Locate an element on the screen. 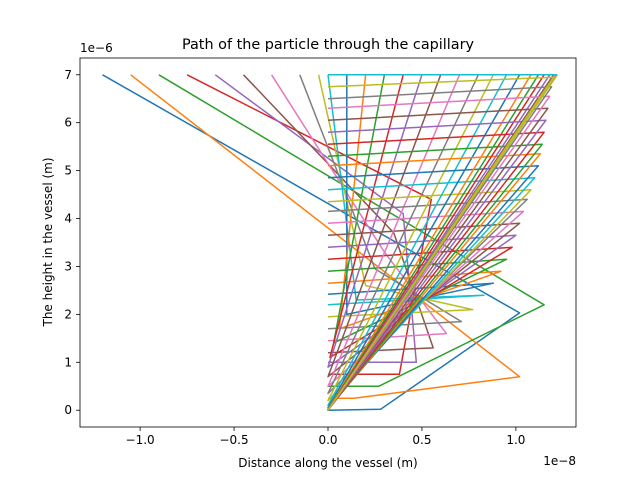 The width and height of the screenshot is (640, 484). y-tick-label: 0 is located at coordinates (68, 410).